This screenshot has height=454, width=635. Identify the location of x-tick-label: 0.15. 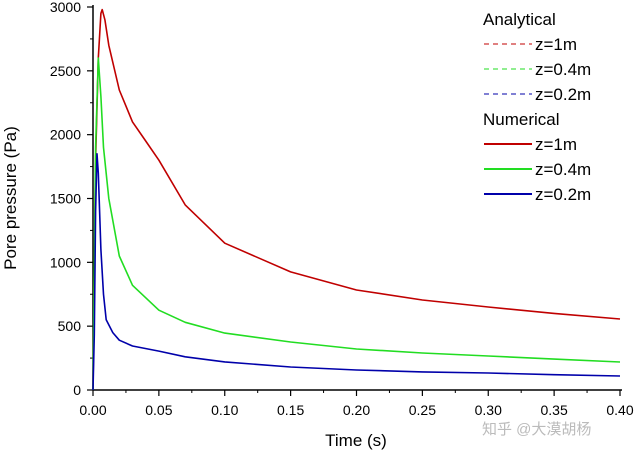
(290, 410).